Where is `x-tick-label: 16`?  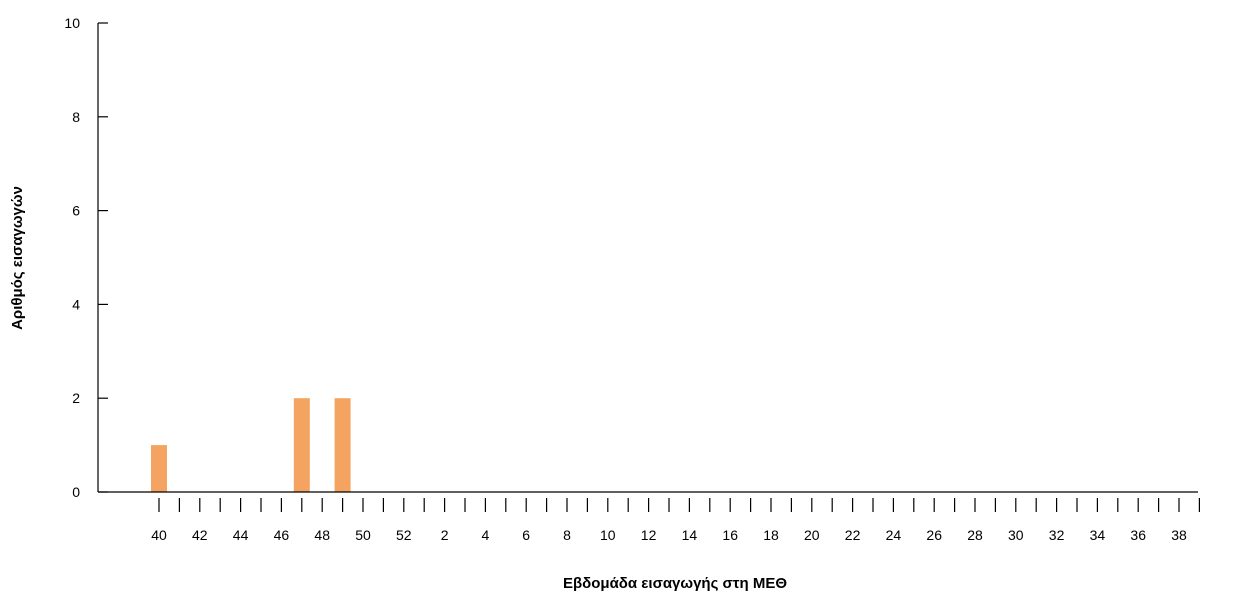
x-tick-label: 16 is located at coordinates (730, 535).